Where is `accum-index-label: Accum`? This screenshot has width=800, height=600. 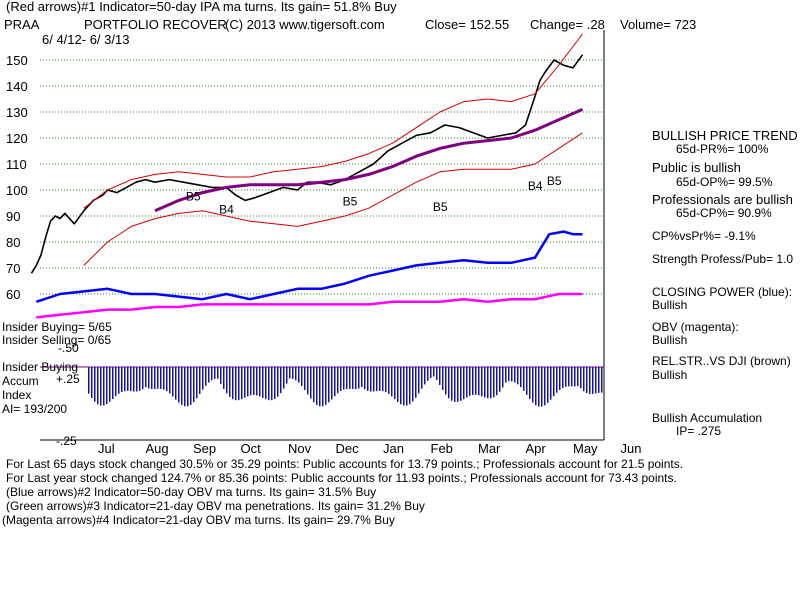 accum-index-label: Accum is located at coordinates (20, 381).